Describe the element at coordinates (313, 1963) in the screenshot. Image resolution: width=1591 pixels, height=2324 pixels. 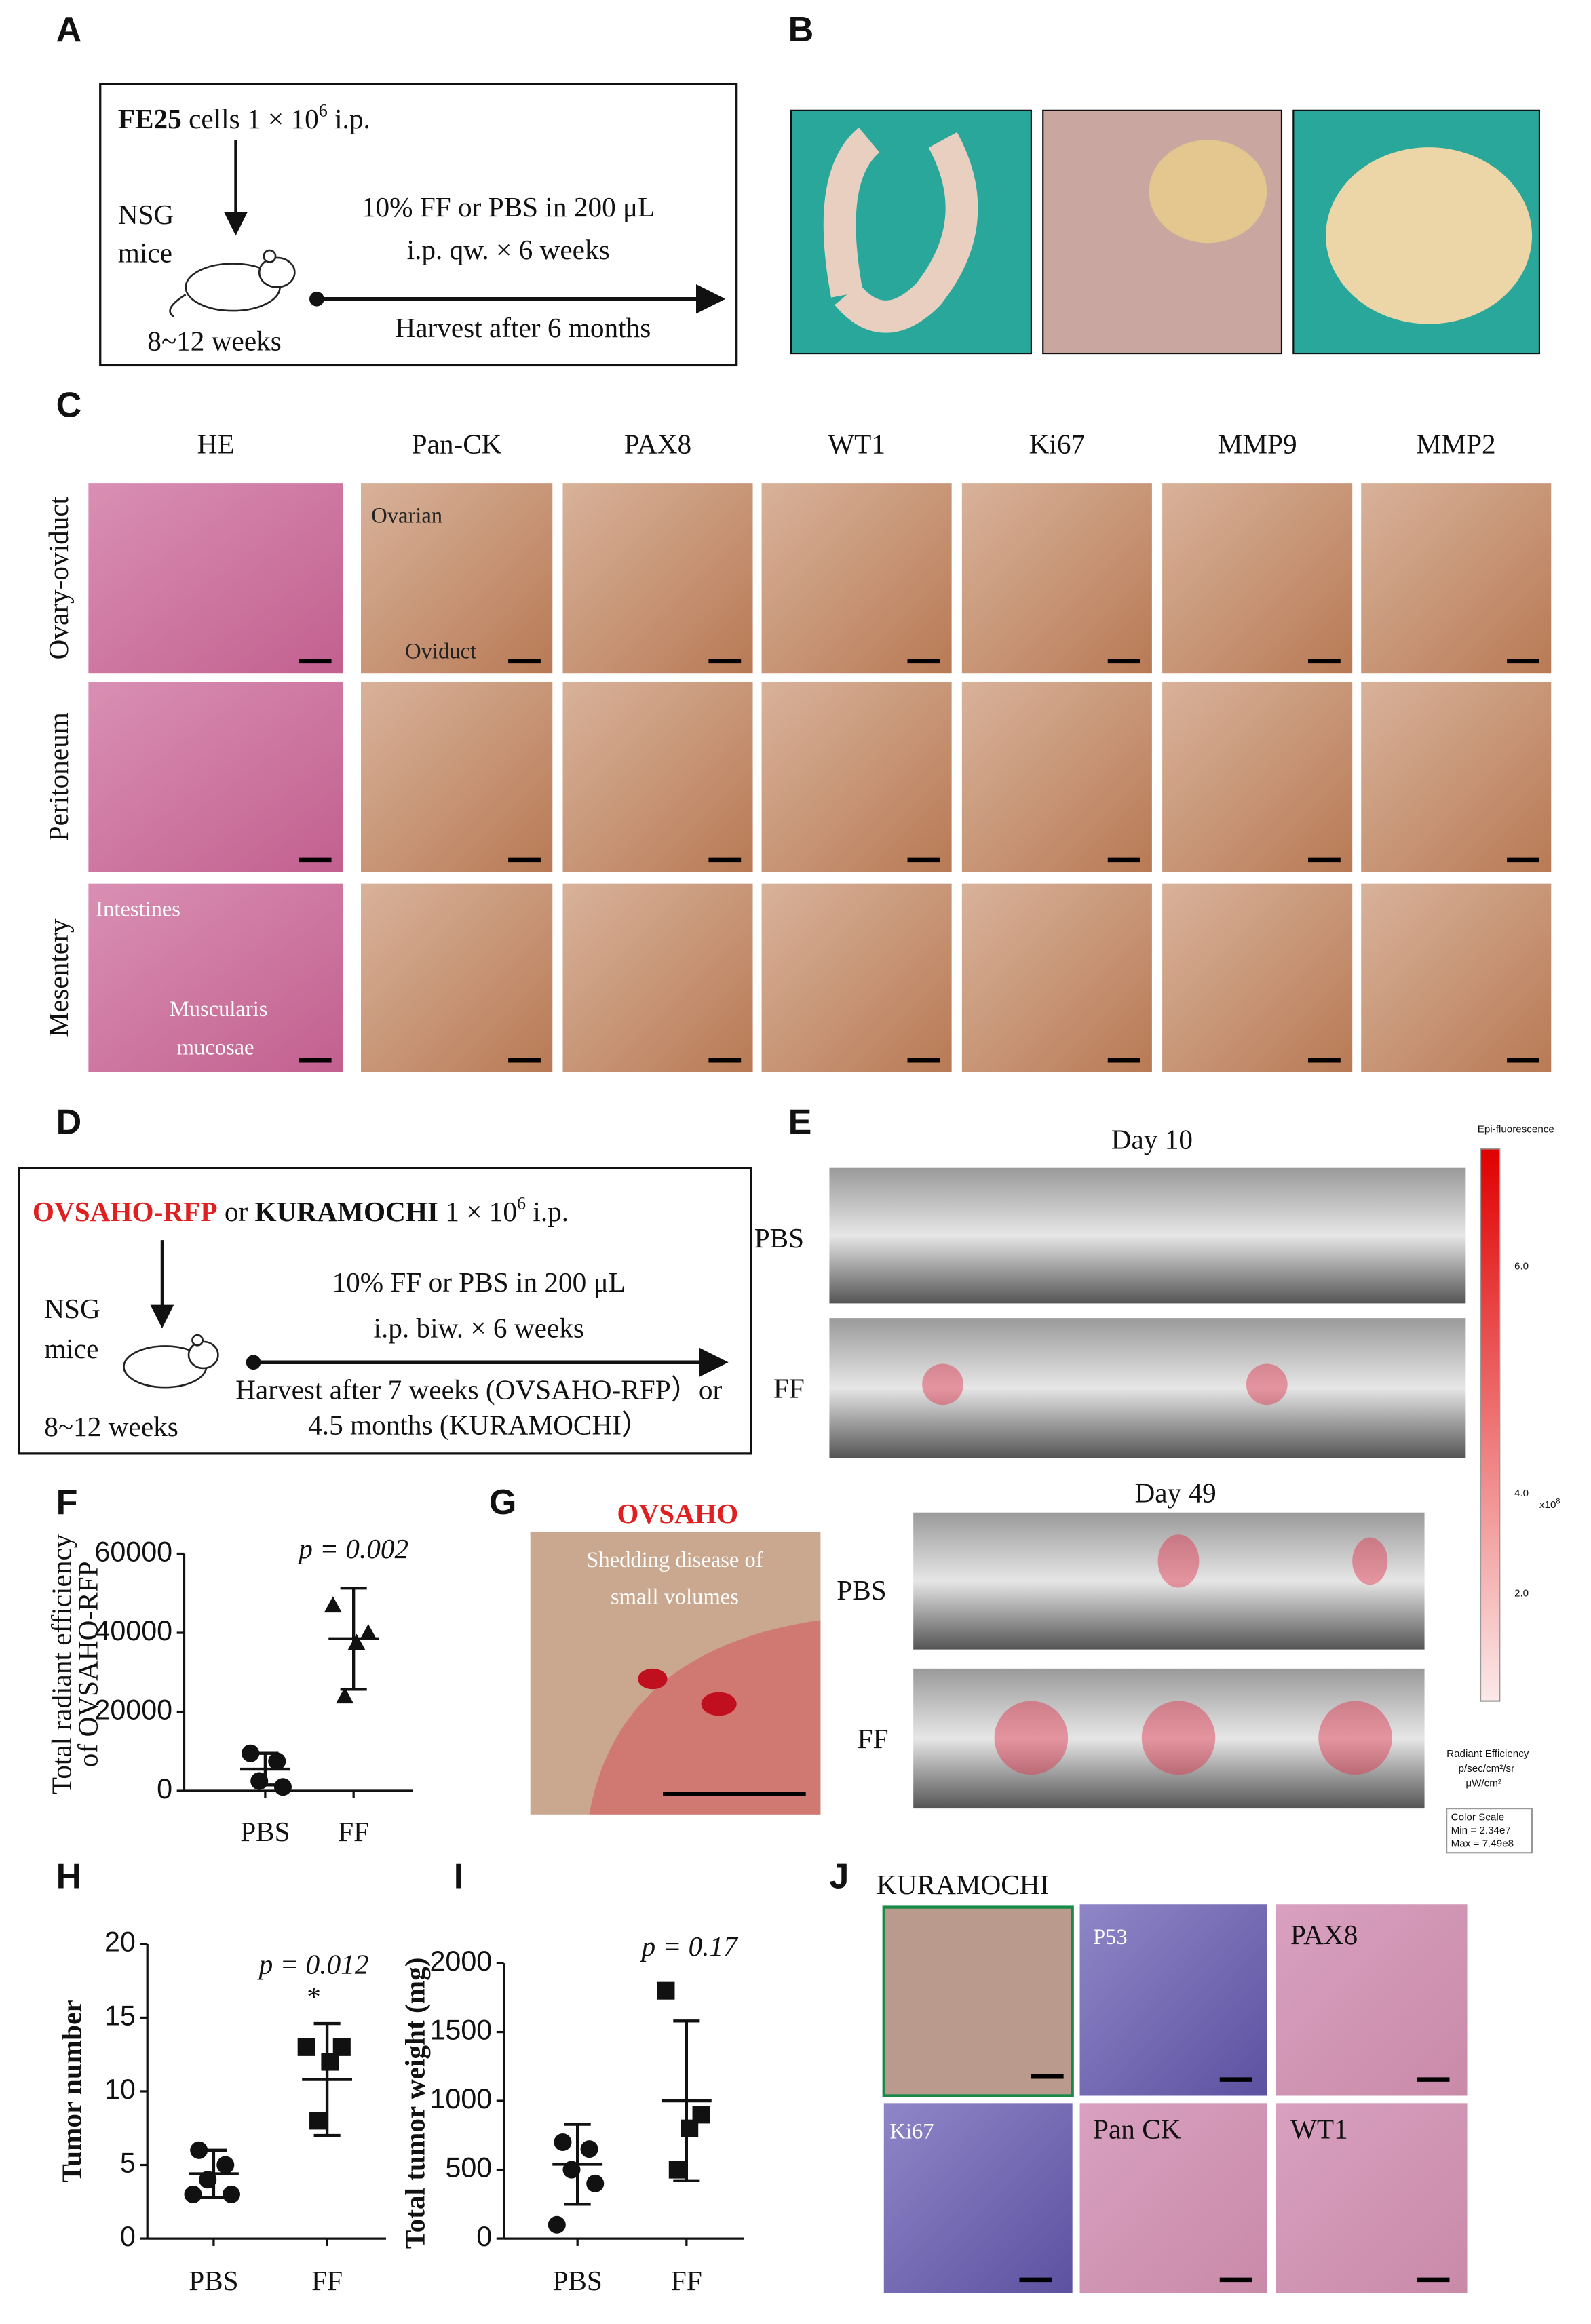
I see `p-value: p = 0.012` at that location.